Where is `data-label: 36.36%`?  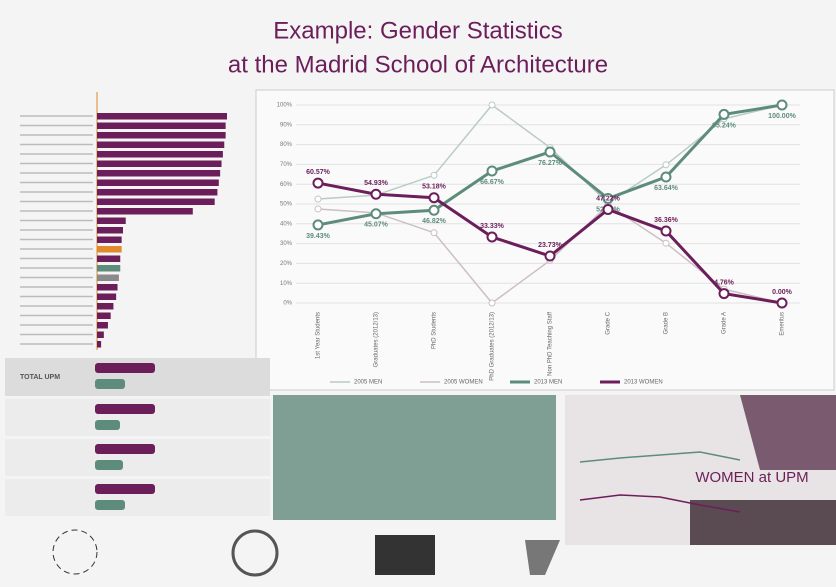 data-label: 36.36% is located at coordinates (666, 220).